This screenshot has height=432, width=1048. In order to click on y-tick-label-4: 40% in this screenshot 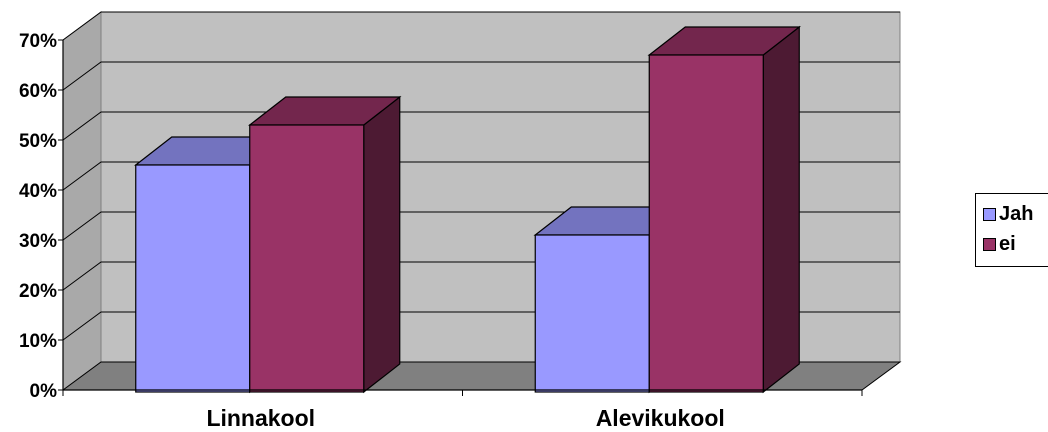, I will do `click(38, 191)`.